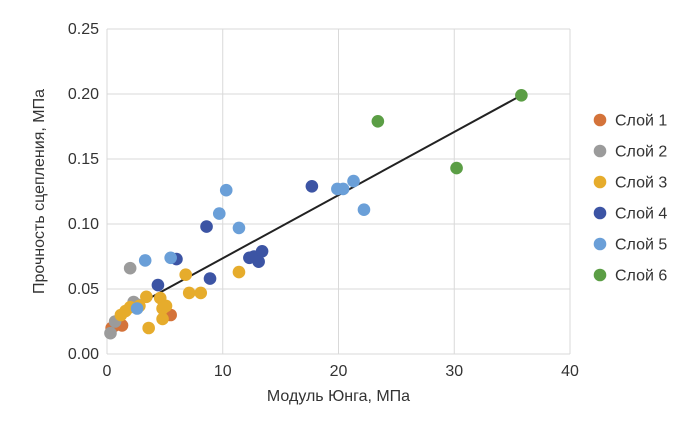  Describe the element at coordinates (641, 245) in the screenshot. I see `legend-label-layer-5: Слой 5` at that location.